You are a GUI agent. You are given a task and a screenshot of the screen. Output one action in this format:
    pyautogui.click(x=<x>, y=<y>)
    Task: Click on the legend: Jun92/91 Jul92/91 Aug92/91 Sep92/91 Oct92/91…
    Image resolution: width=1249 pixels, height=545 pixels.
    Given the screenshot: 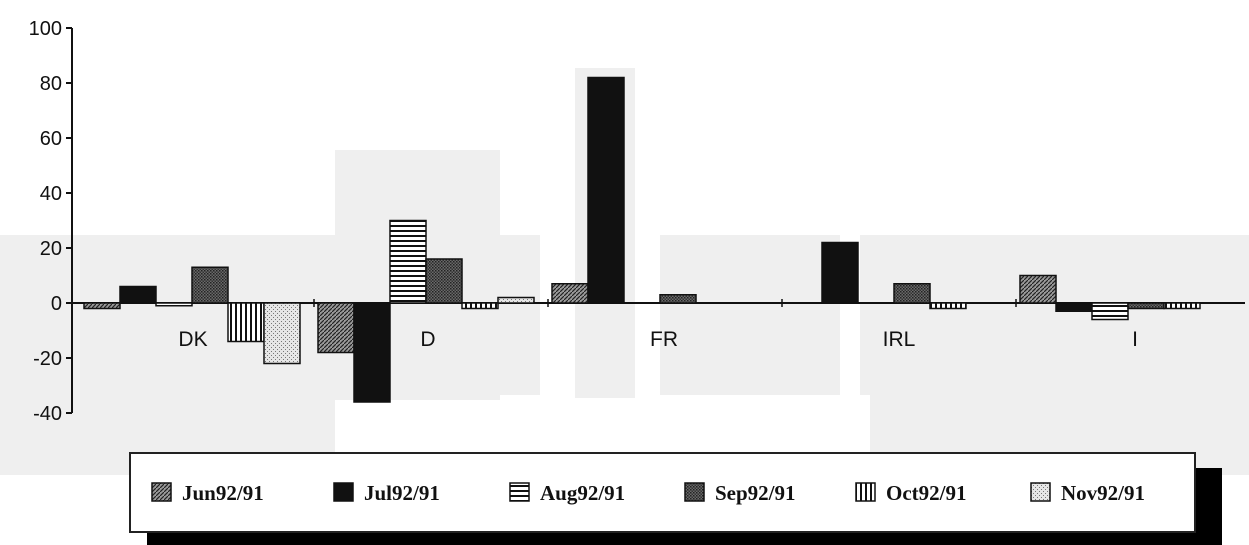 What is the action you would take?
    pyautogui.click(x=675, y=498)
    